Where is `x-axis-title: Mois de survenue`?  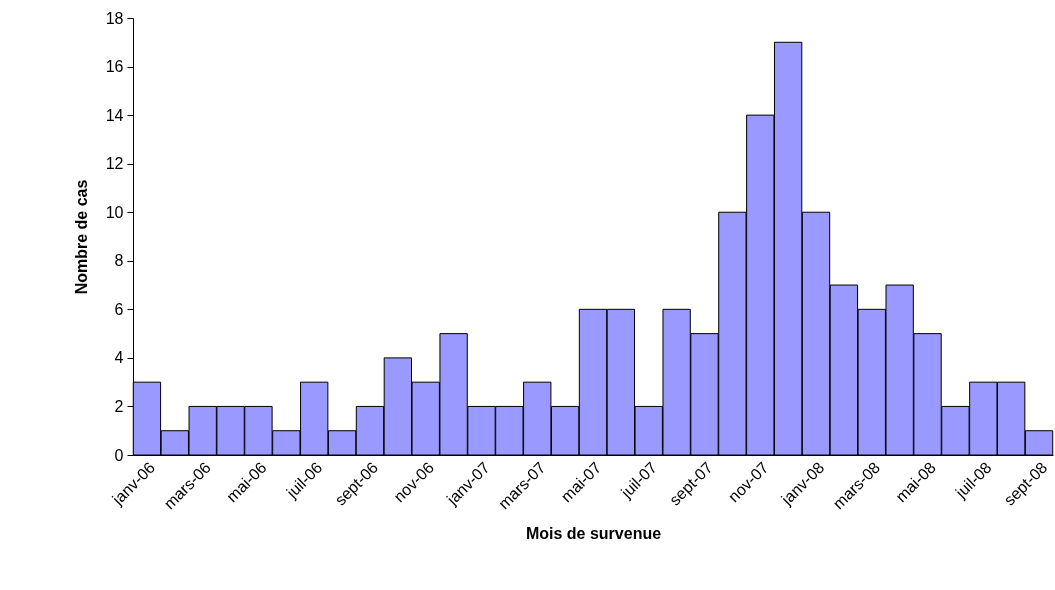 x-axis-title: Mois de survenue is located at coordinates (593, 534).